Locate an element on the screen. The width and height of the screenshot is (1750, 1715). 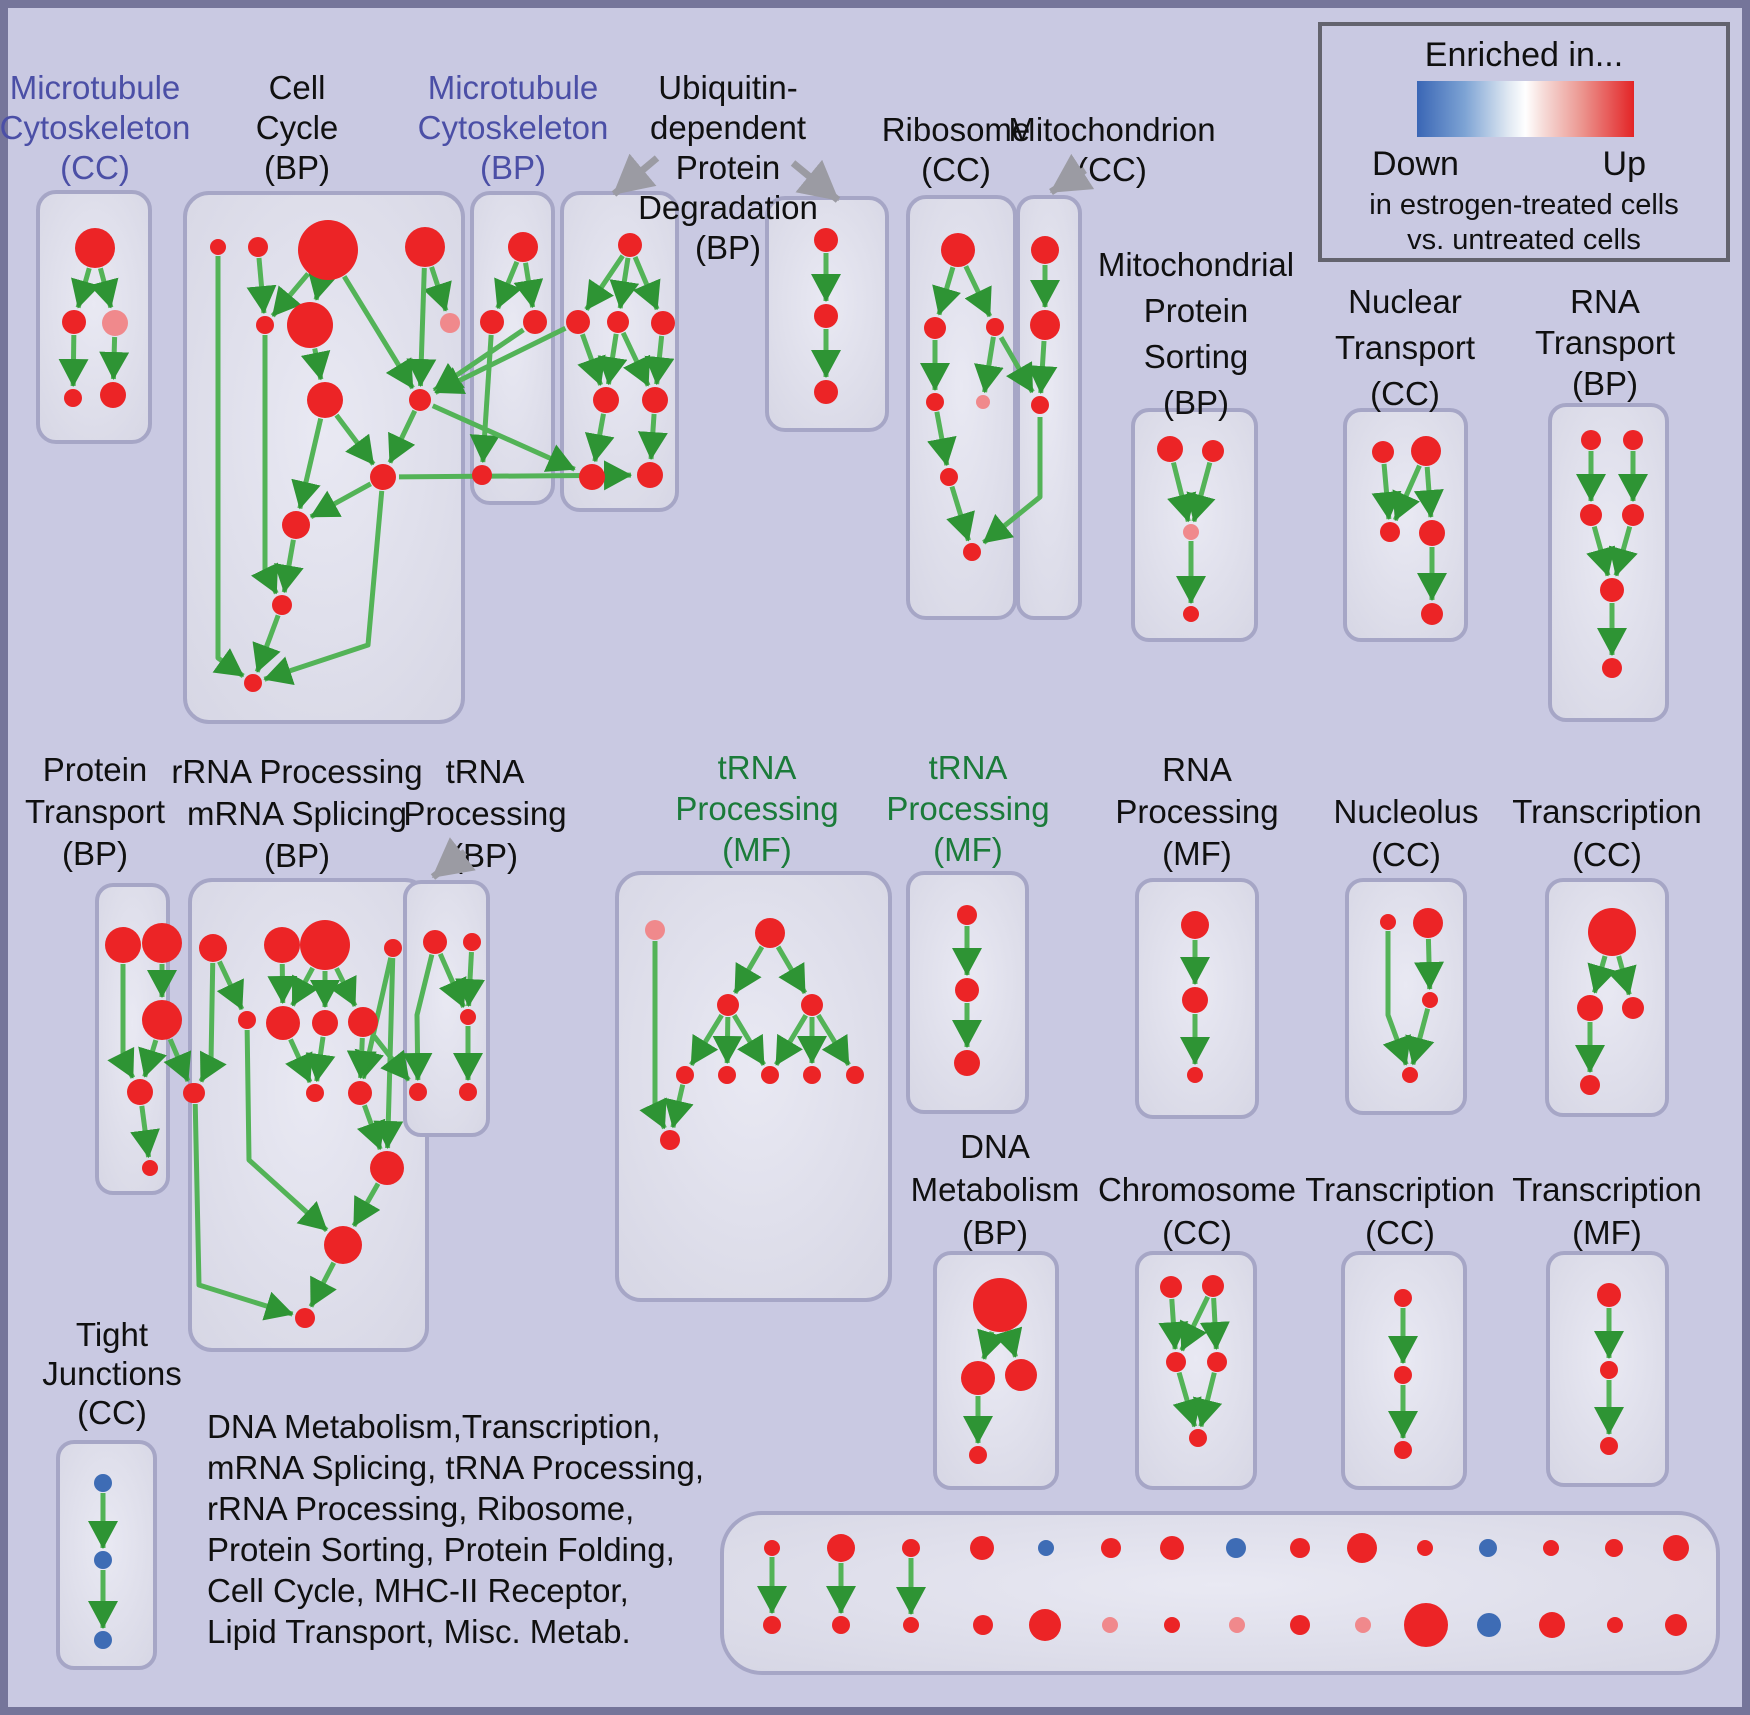
cluster-label-dna_met: DNA is located at coordinates (995, 1146).